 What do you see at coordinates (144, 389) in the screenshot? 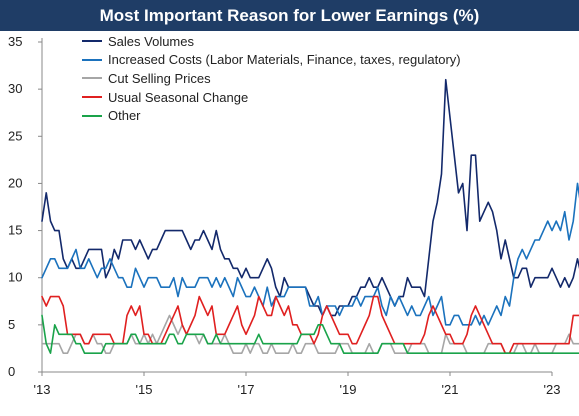
I see `x-tick-label: '15` at bounding box center [144, 389].